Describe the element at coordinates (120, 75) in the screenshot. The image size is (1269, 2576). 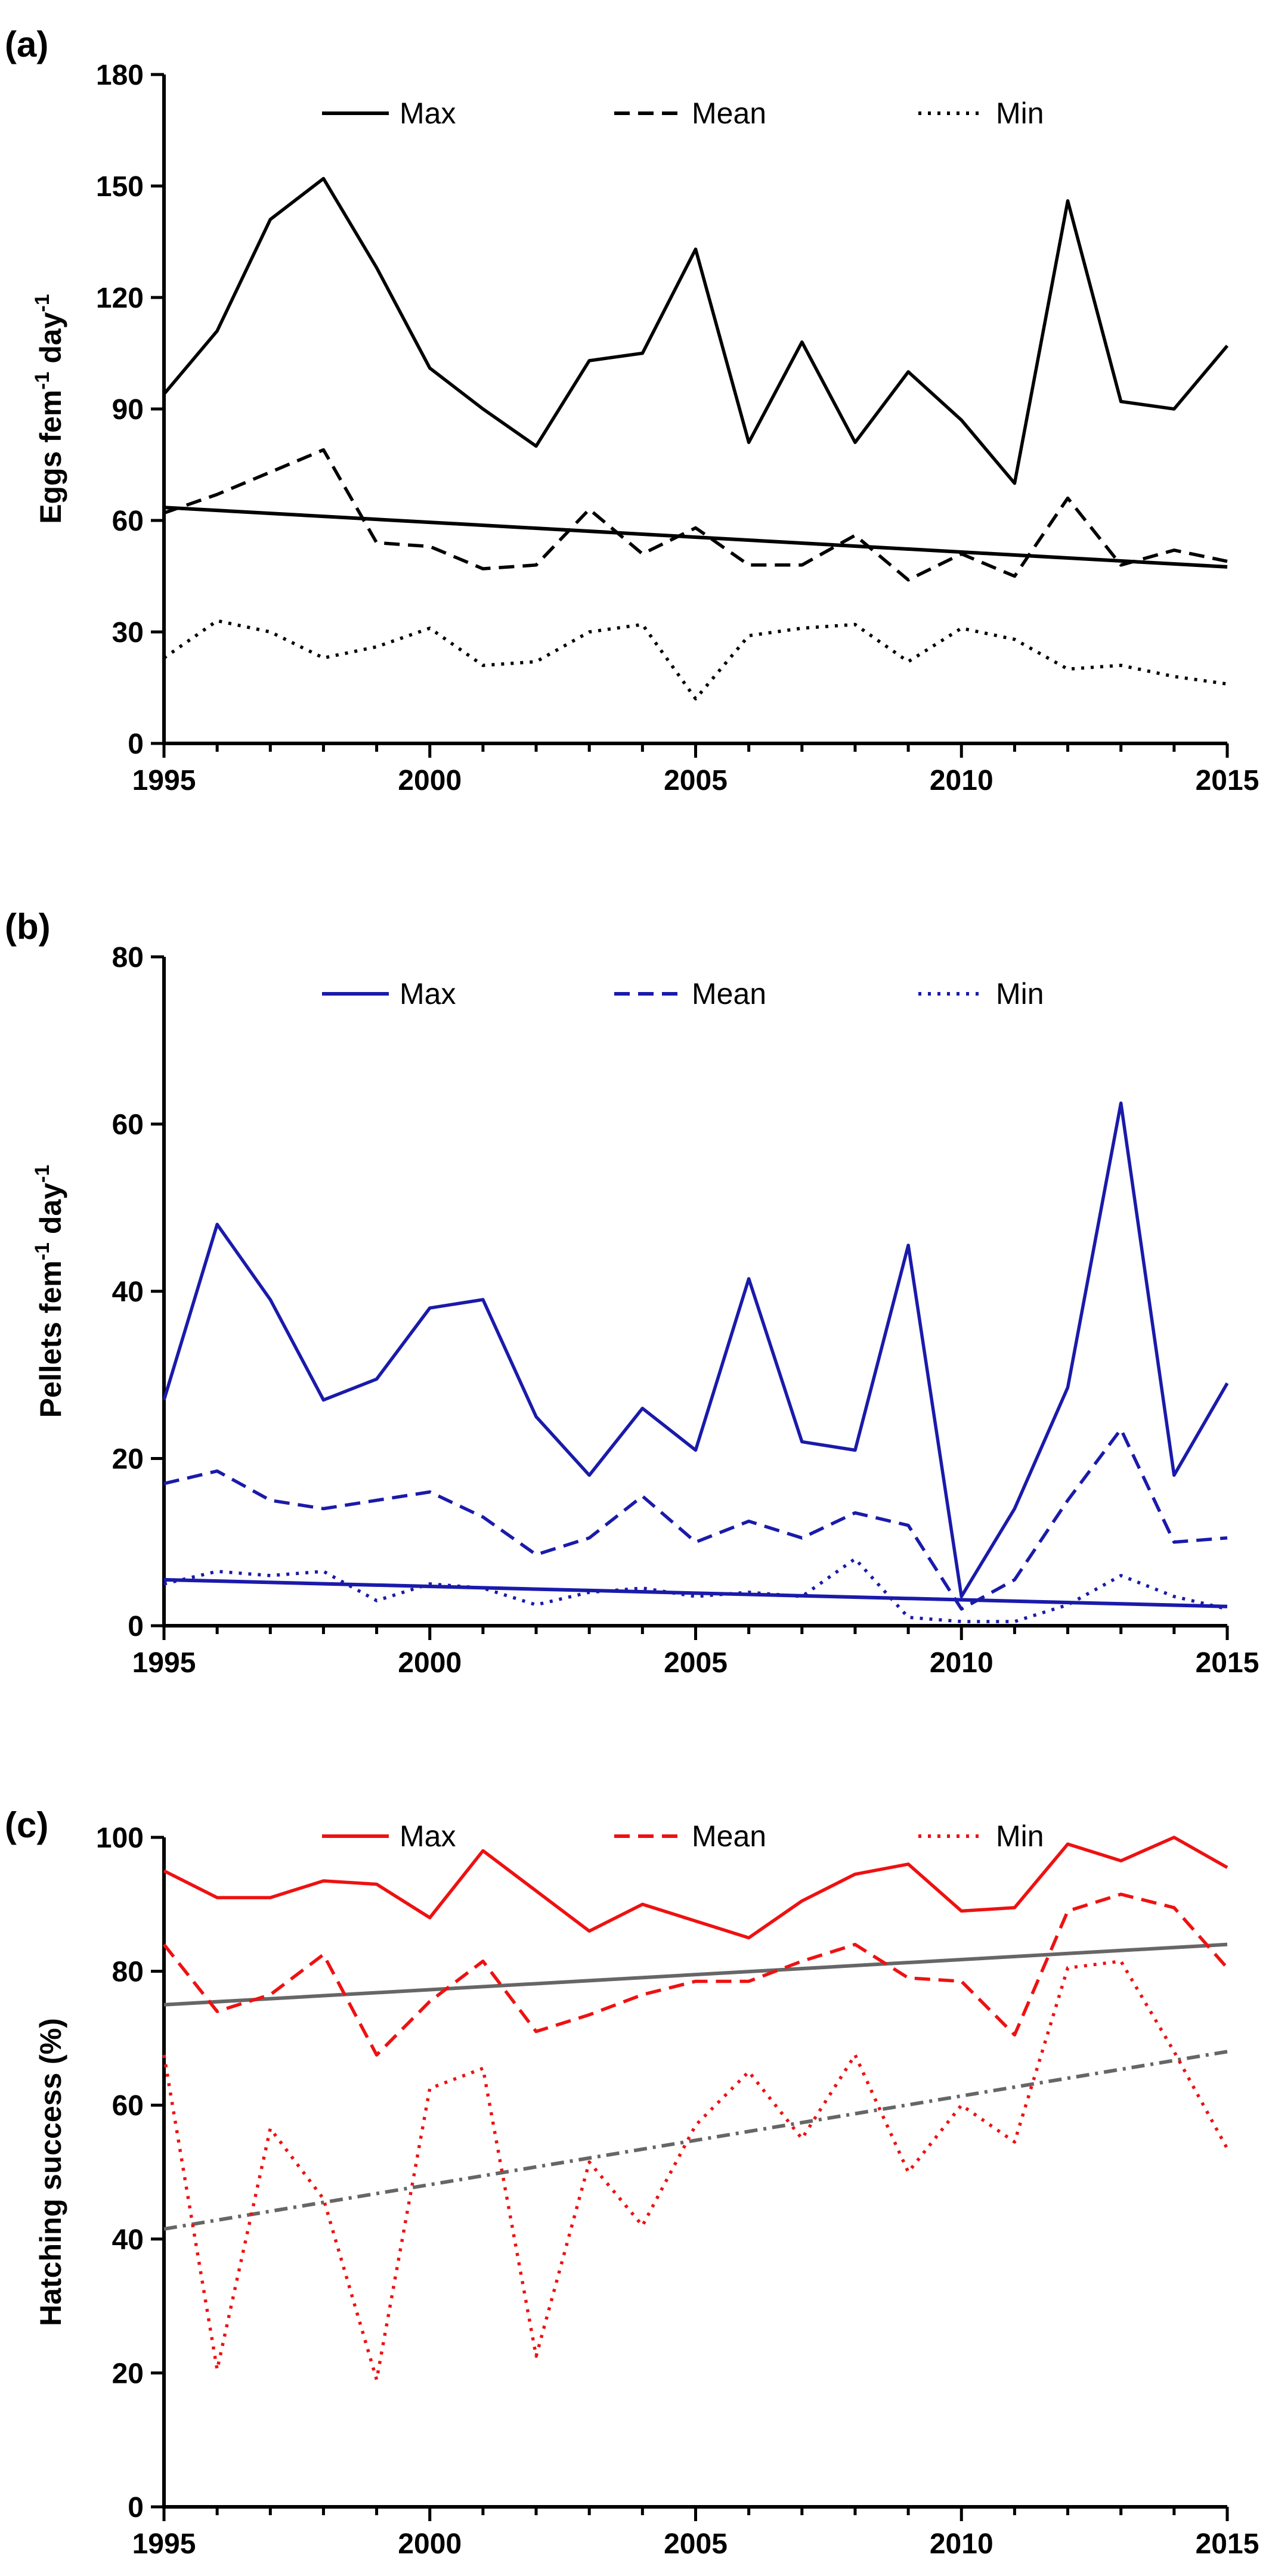
I see `y-tick-label: 180` at that location.